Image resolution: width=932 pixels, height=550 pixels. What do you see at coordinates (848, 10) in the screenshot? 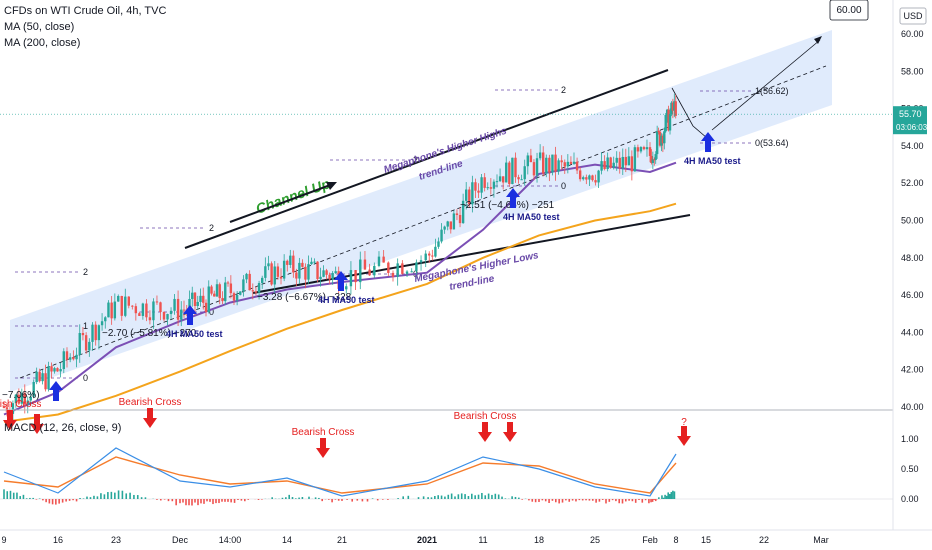
I see `target-label: 60.00` at bounding box center [848, 10].